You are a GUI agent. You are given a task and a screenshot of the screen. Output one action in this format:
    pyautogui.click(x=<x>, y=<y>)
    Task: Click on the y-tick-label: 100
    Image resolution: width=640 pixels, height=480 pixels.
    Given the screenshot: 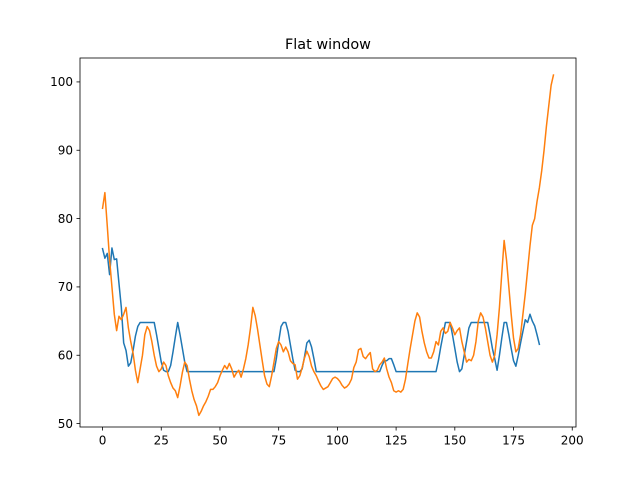 What is the action you would take?
    pyautogui.click(x=61, y=82)
    